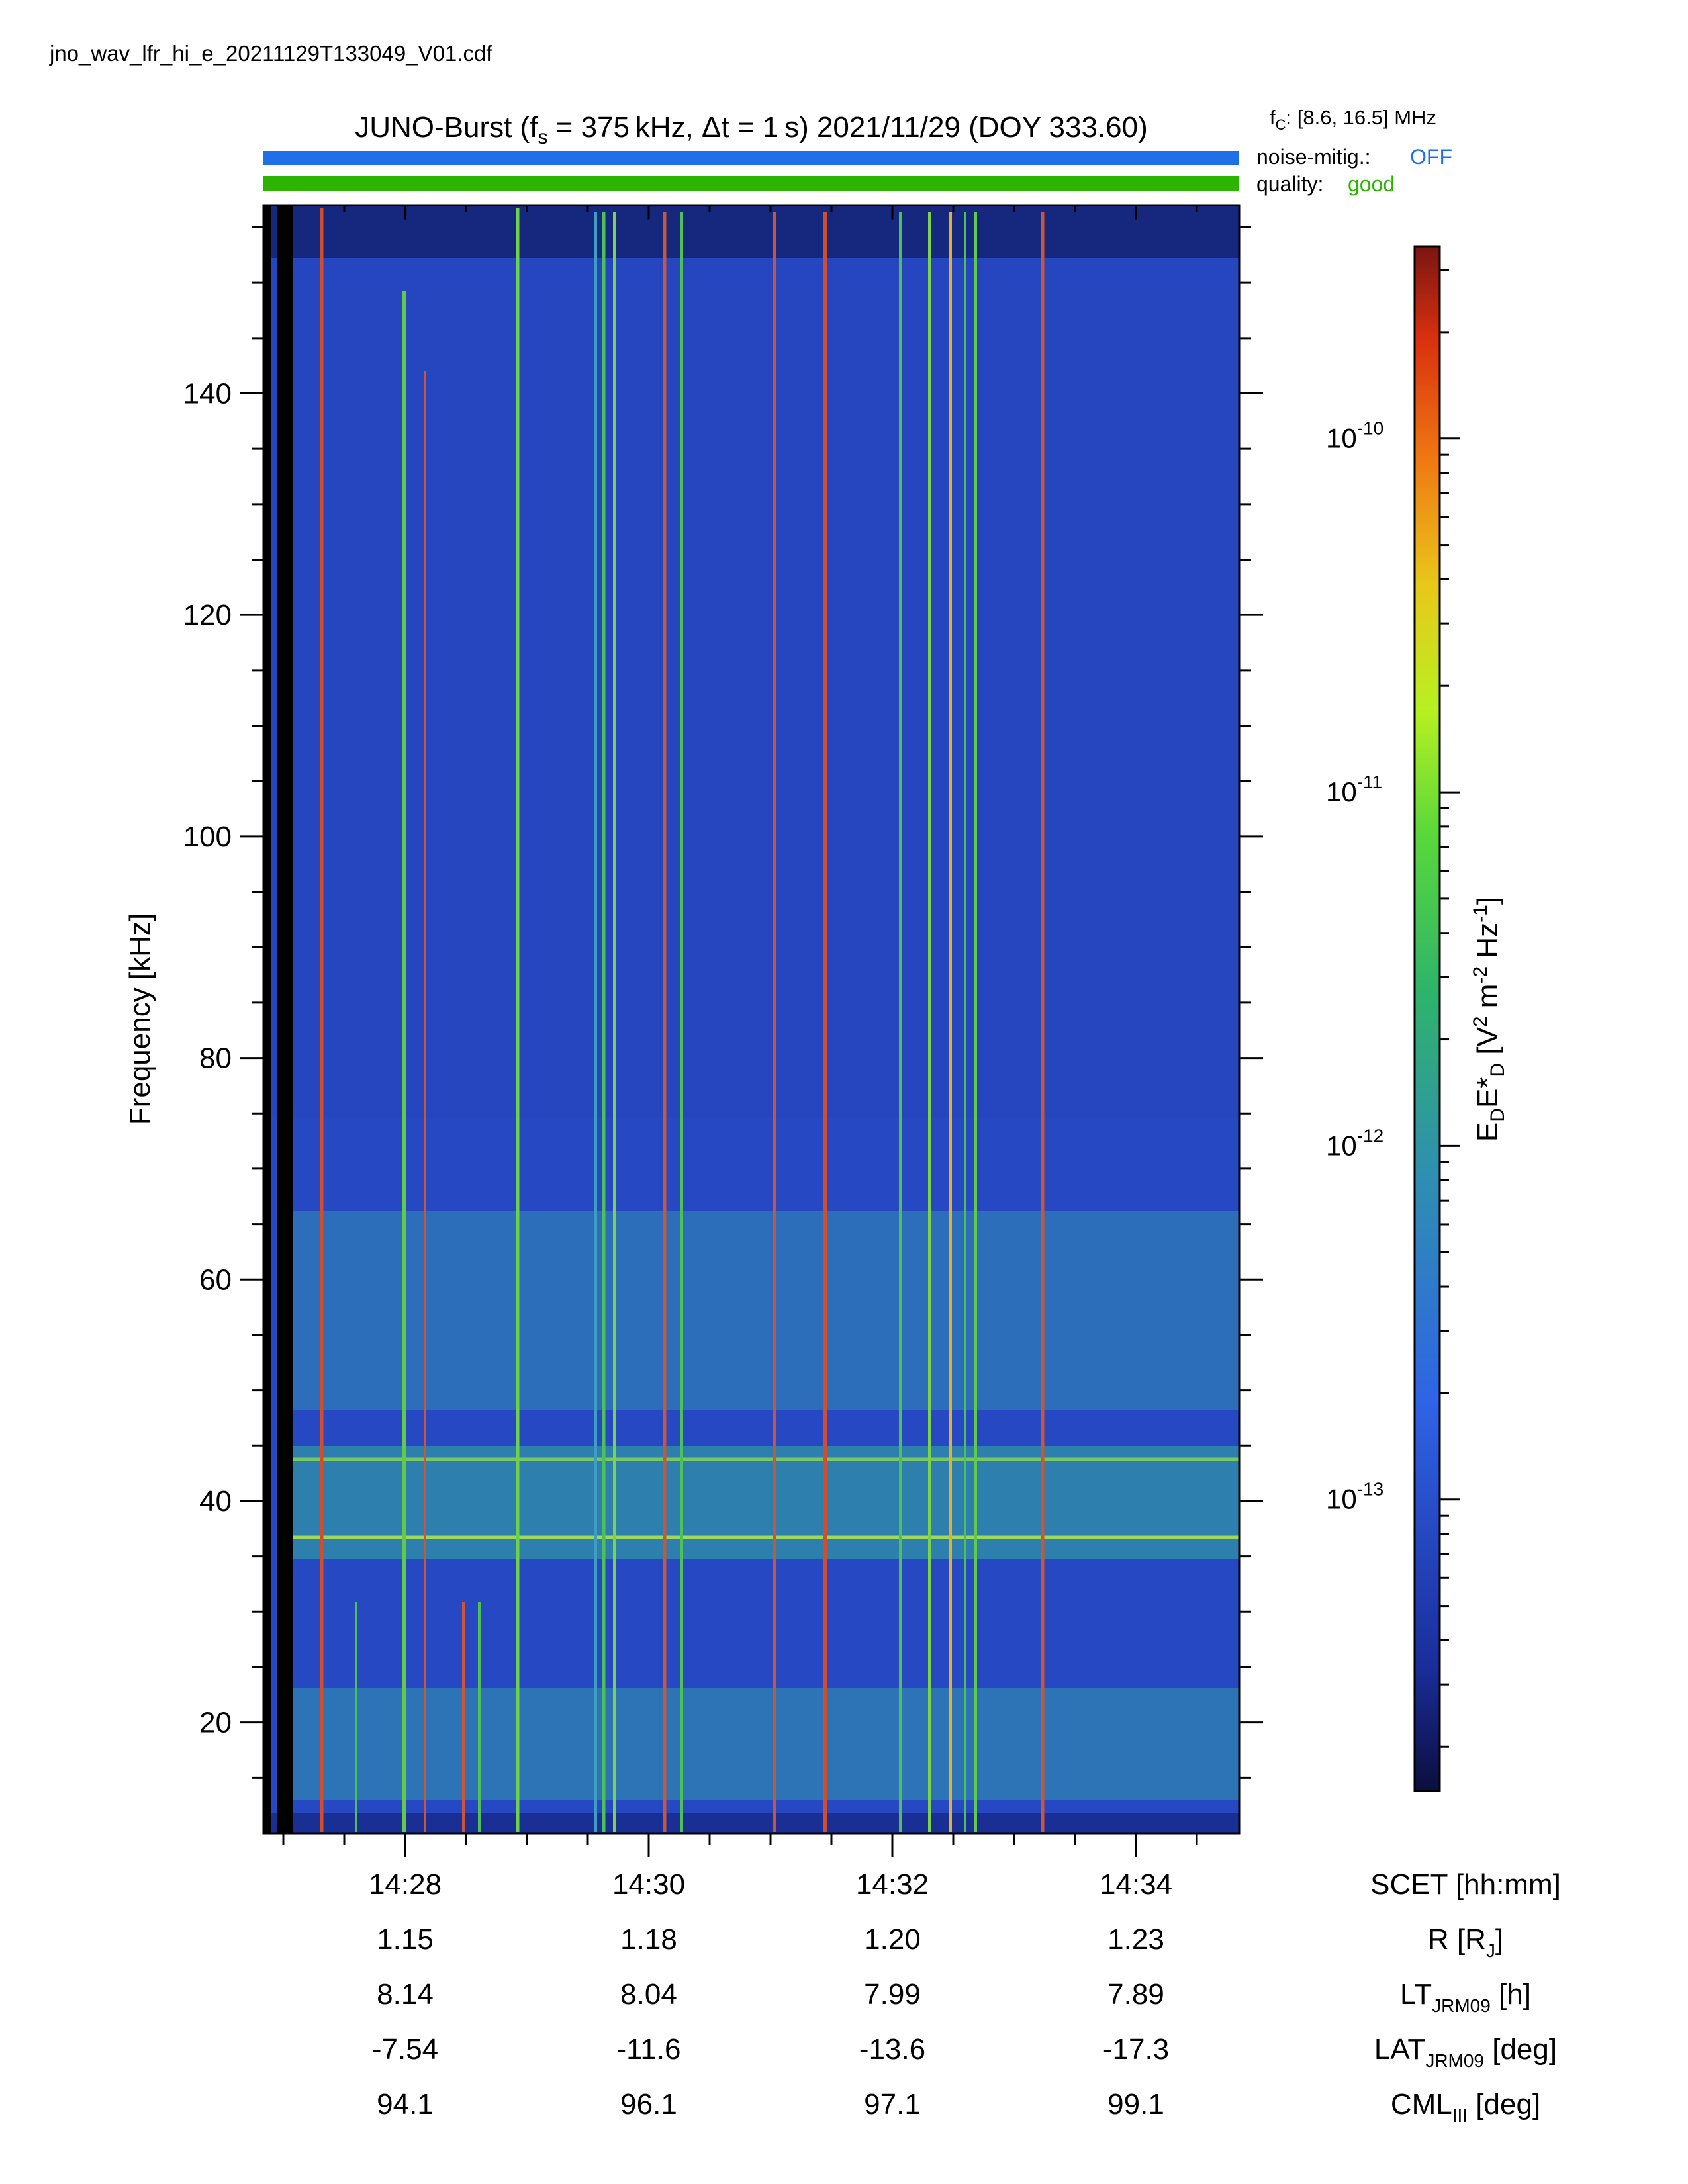 The width and height of the screenshot is (1688, 2184). I want to click on data-gap-stripe, so click(267, 1019).